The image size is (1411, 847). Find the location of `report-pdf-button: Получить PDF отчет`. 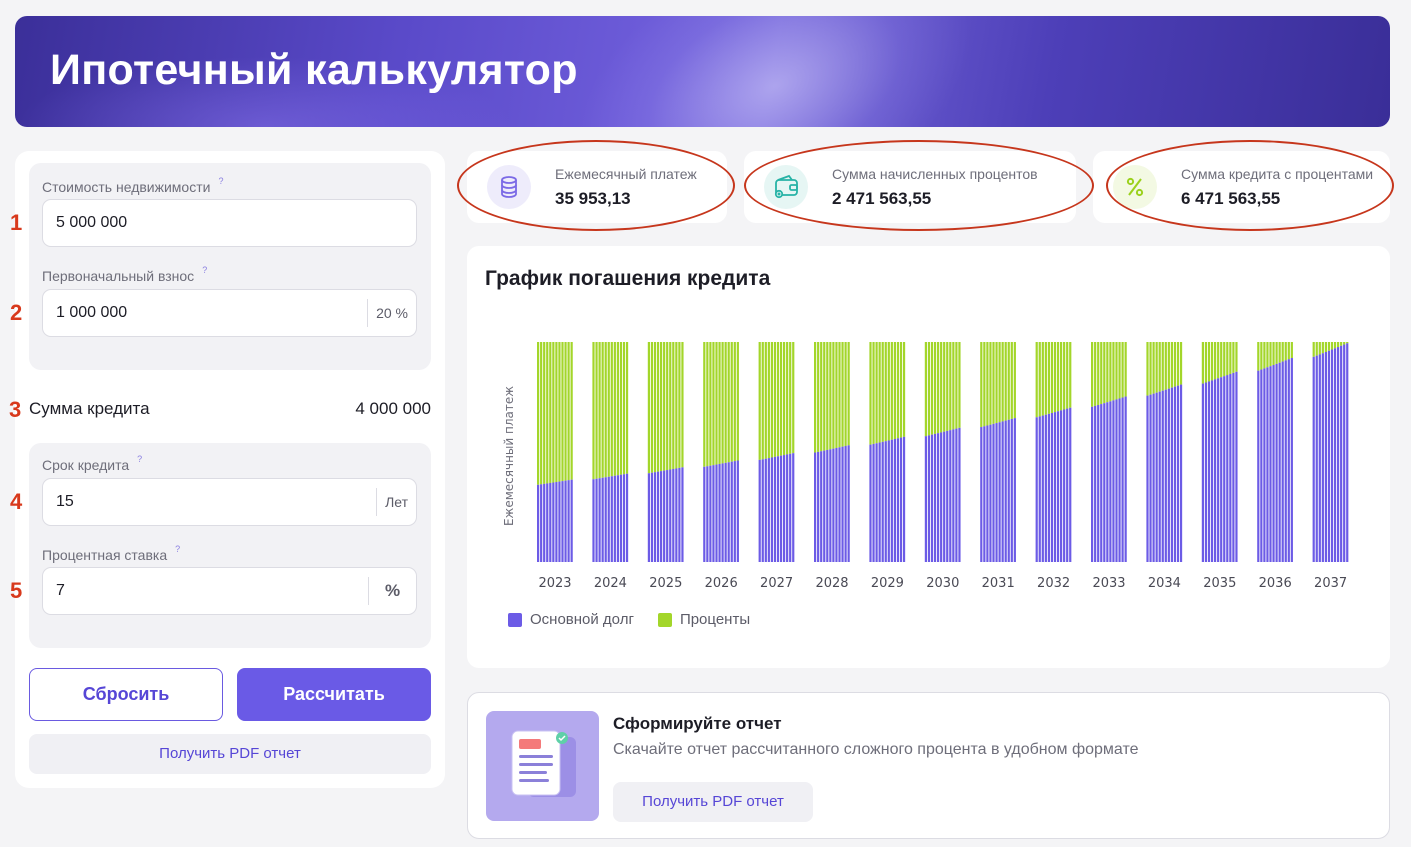

report-pdf-button: Получить PDF отчет is located at coordinates (713, 802).